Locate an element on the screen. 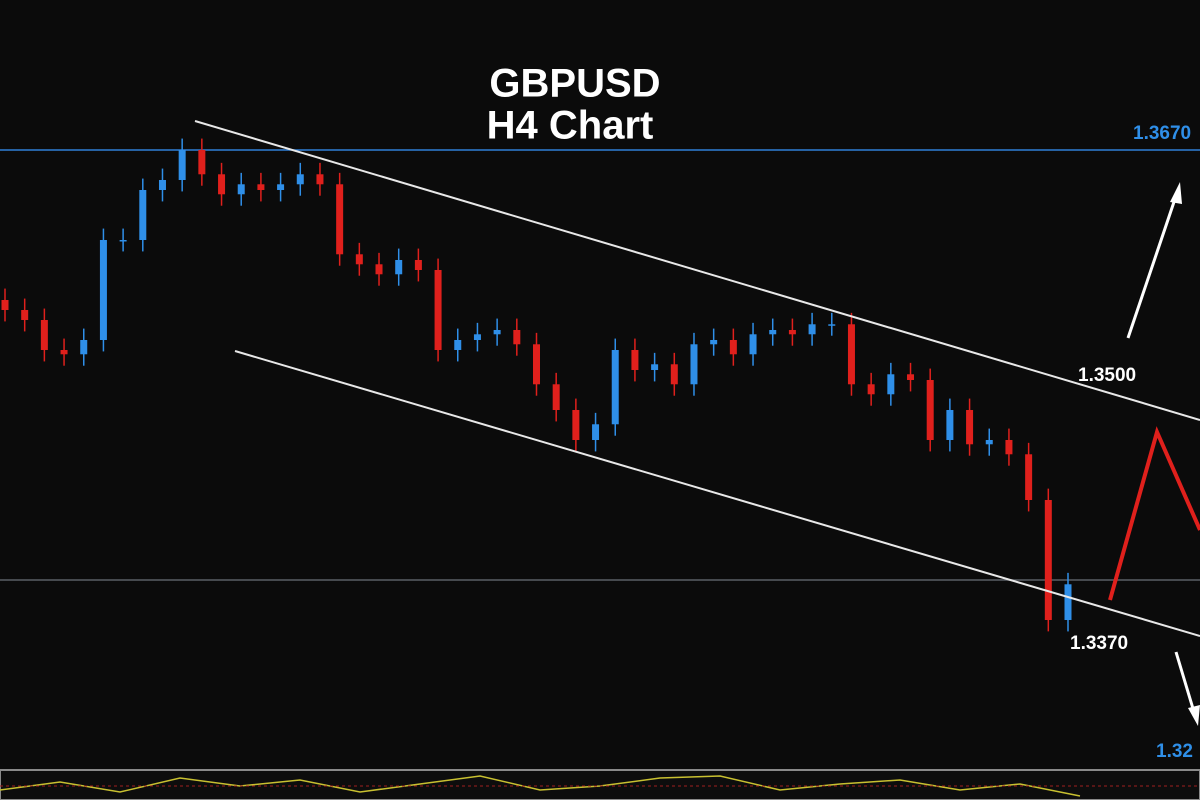 The height and width of the screenshot is (800, 1200). chart-subtitle: H4 Chart is located at coordinates (570, 126).